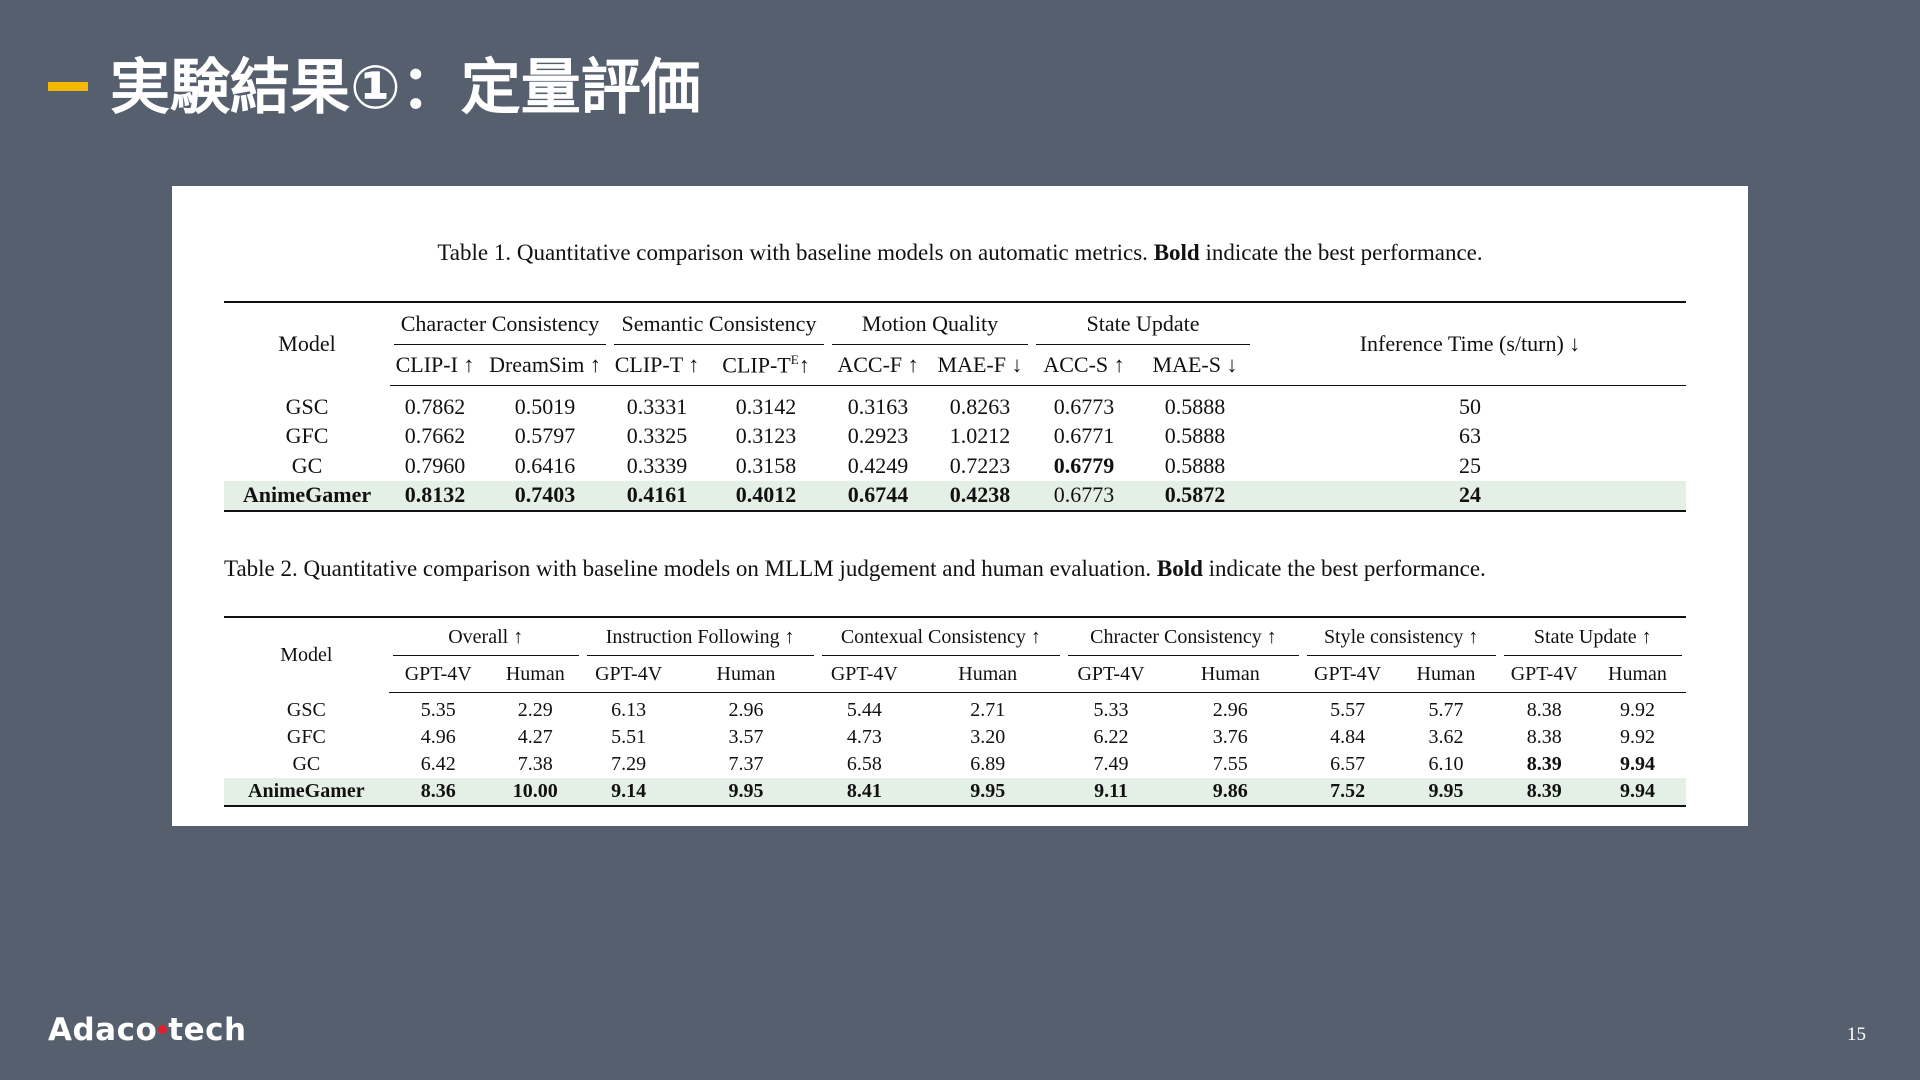 Image resolution: width=1920 pixels, height=1080 pixels. Describe the element at coordinates (746, 764) in the screenshot. I see `value-cell: 7.37` at that location.